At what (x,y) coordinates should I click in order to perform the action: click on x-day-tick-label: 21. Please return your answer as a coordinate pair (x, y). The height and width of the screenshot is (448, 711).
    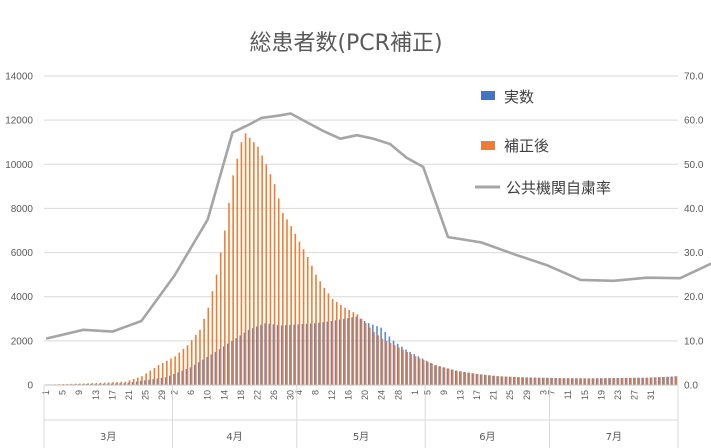
    Looking at the image, I should click on (129, 395).